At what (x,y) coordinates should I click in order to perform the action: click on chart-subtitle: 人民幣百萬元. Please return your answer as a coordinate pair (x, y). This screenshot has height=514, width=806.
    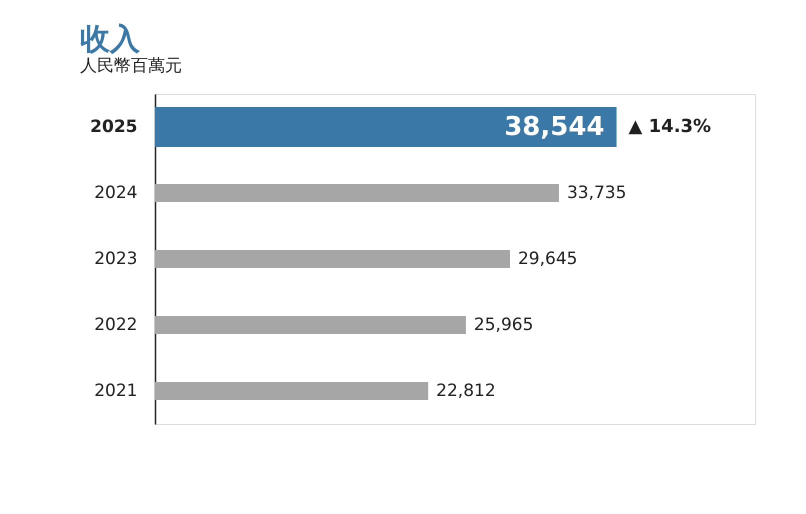
    Looking at the image, I should click on (131, 66).